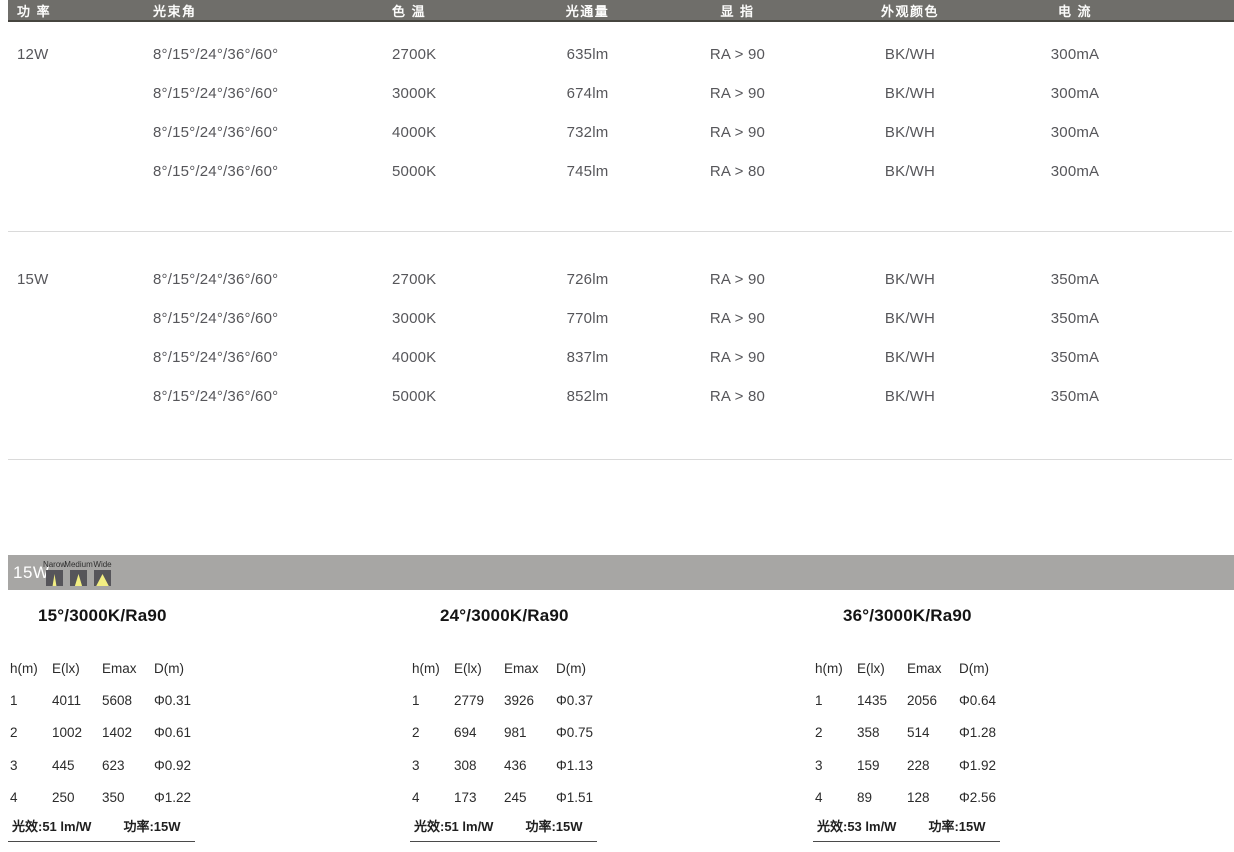 This screenshot has height=852, width=1234. Describe the element at coordinates (102, 615) in the screenshot. I see `photometric-table-title: 15°/3000K/Ra90` at that location.